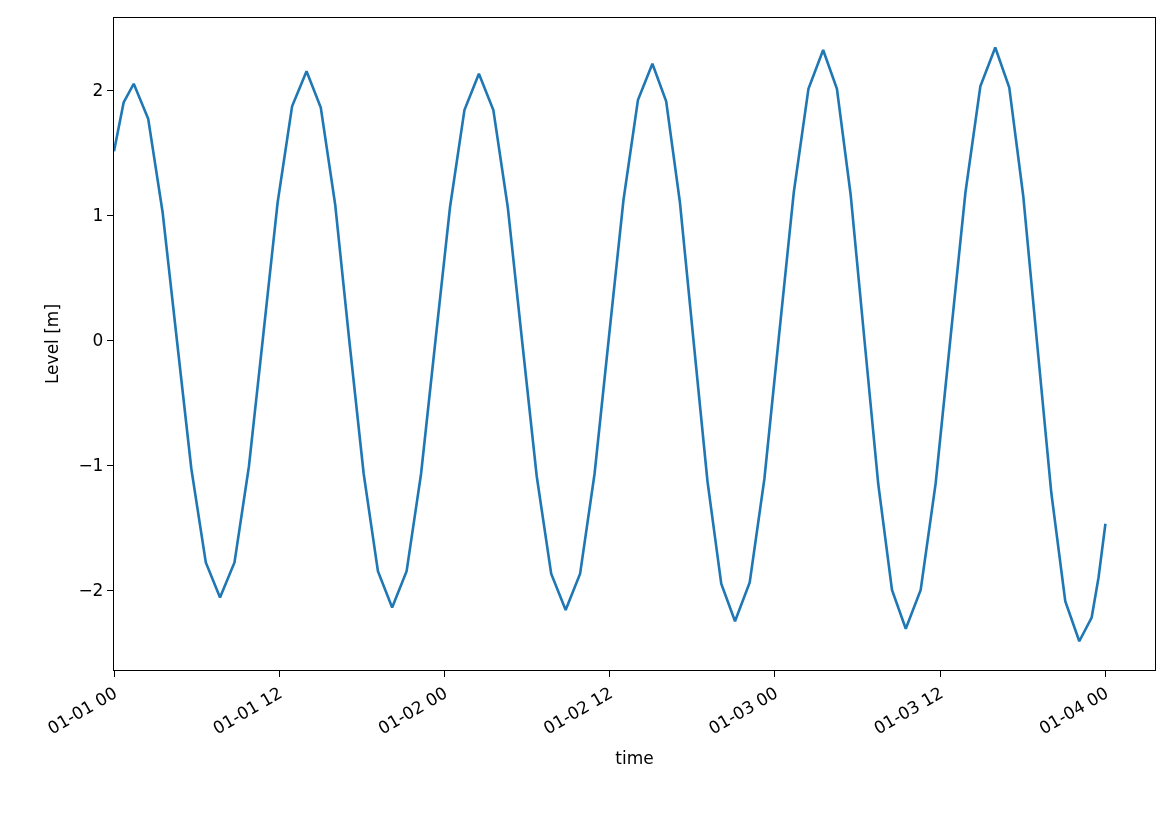  What do you see at coordinates (98, 214) in the screenshot?
I see `y-tick-label: 1` at bounding box center [98, 214].